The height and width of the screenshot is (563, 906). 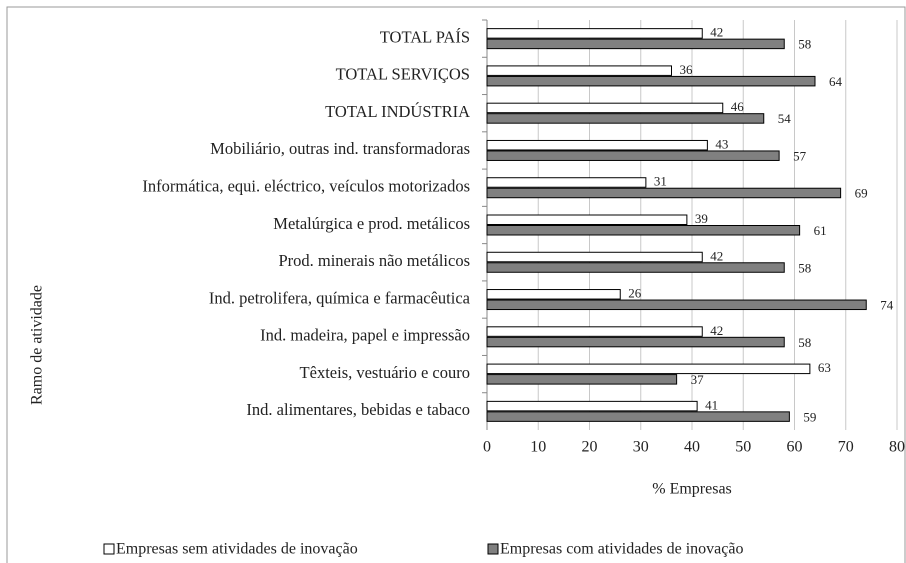 What do you see at coordinates (698, 379) in the screenshot?
I see `data-label: 37` at bounding box center [698, 379].